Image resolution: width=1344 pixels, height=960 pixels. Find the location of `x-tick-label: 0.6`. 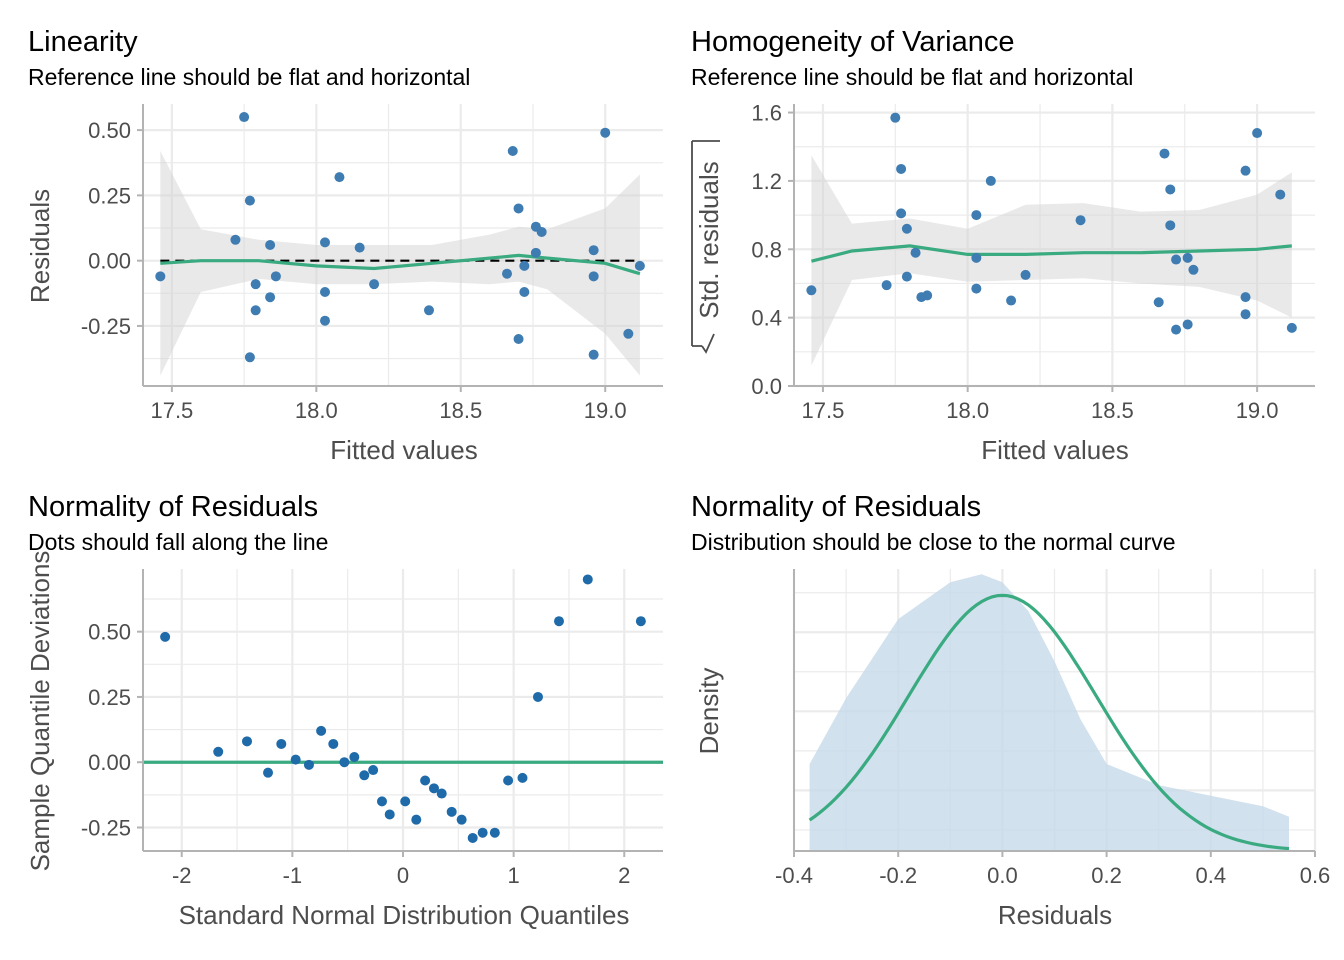

x-tick-label: 0.6 is located at coordinates (1315, 875).